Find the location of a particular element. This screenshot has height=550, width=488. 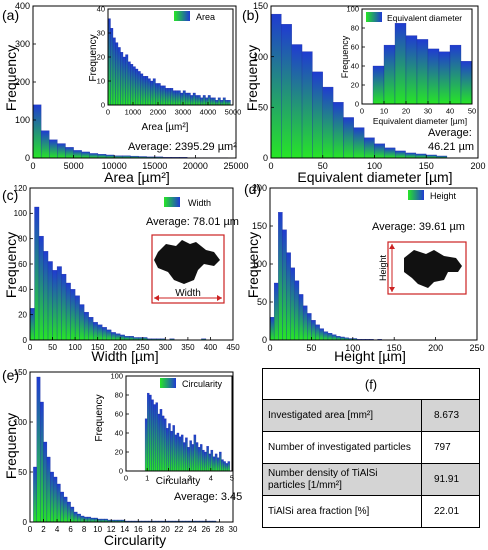

panel-e-inset-ytick-label: 100 is located at coordinates (116, 376).